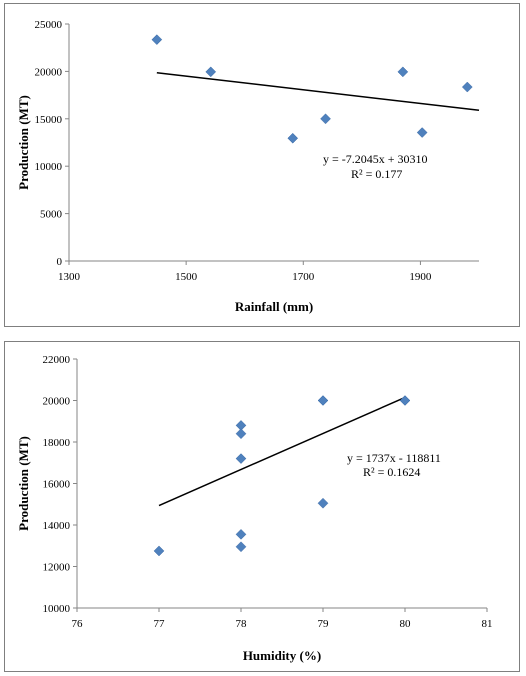 Image resolution: width=526 pixels, height=676 pixels. Describe the element at coordinates (57, 568) in the screenshot. I see `y-tick-label: 12000` at that location.